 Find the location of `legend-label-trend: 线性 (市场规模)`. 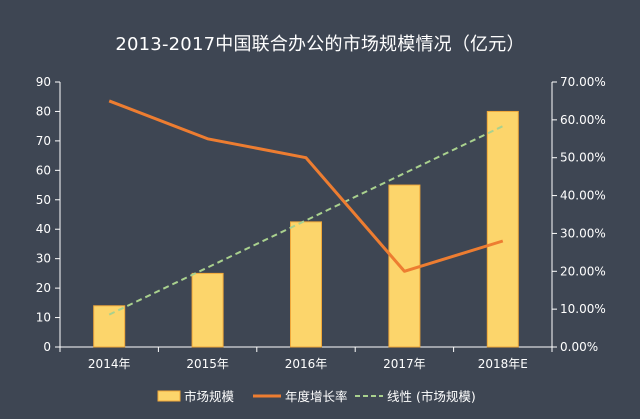

legend-label-trend: 线性 (市场规模) is located at coordinates (431, 396).